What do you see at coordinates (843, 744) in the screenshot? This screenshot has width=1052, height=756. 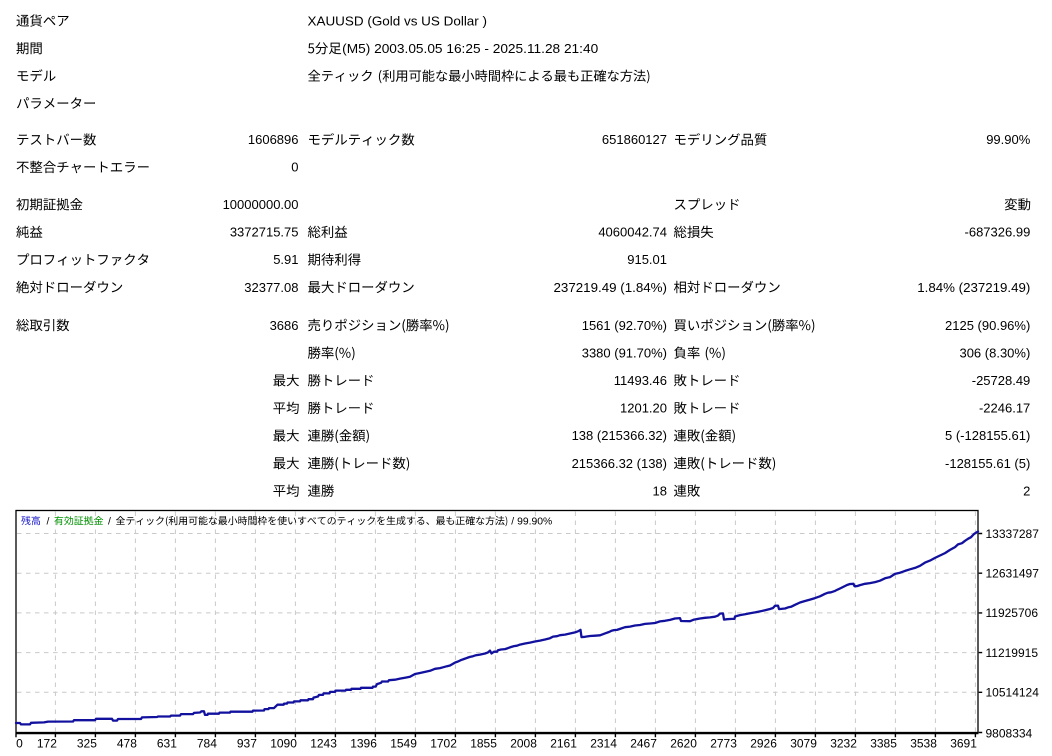 I see `svg-text: 3232` at bounding box center [843, 744].